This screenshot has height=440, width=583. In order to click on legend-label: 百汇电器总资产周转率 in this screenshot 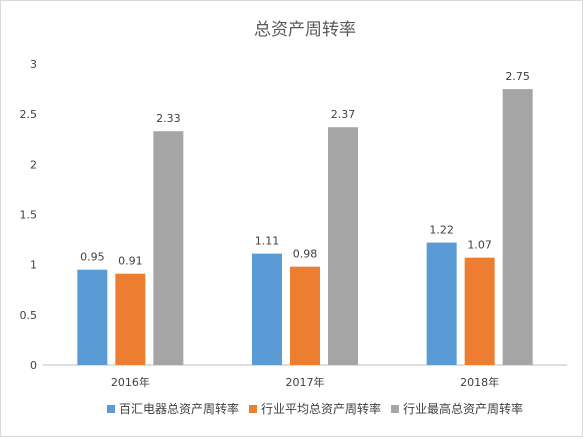, I will do `click(179, 408)`.